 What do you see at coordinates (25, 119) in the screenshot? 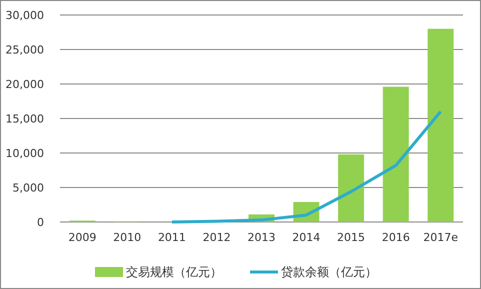
I see `y-tick-label: 15,000` at bounding box center [25, 119].